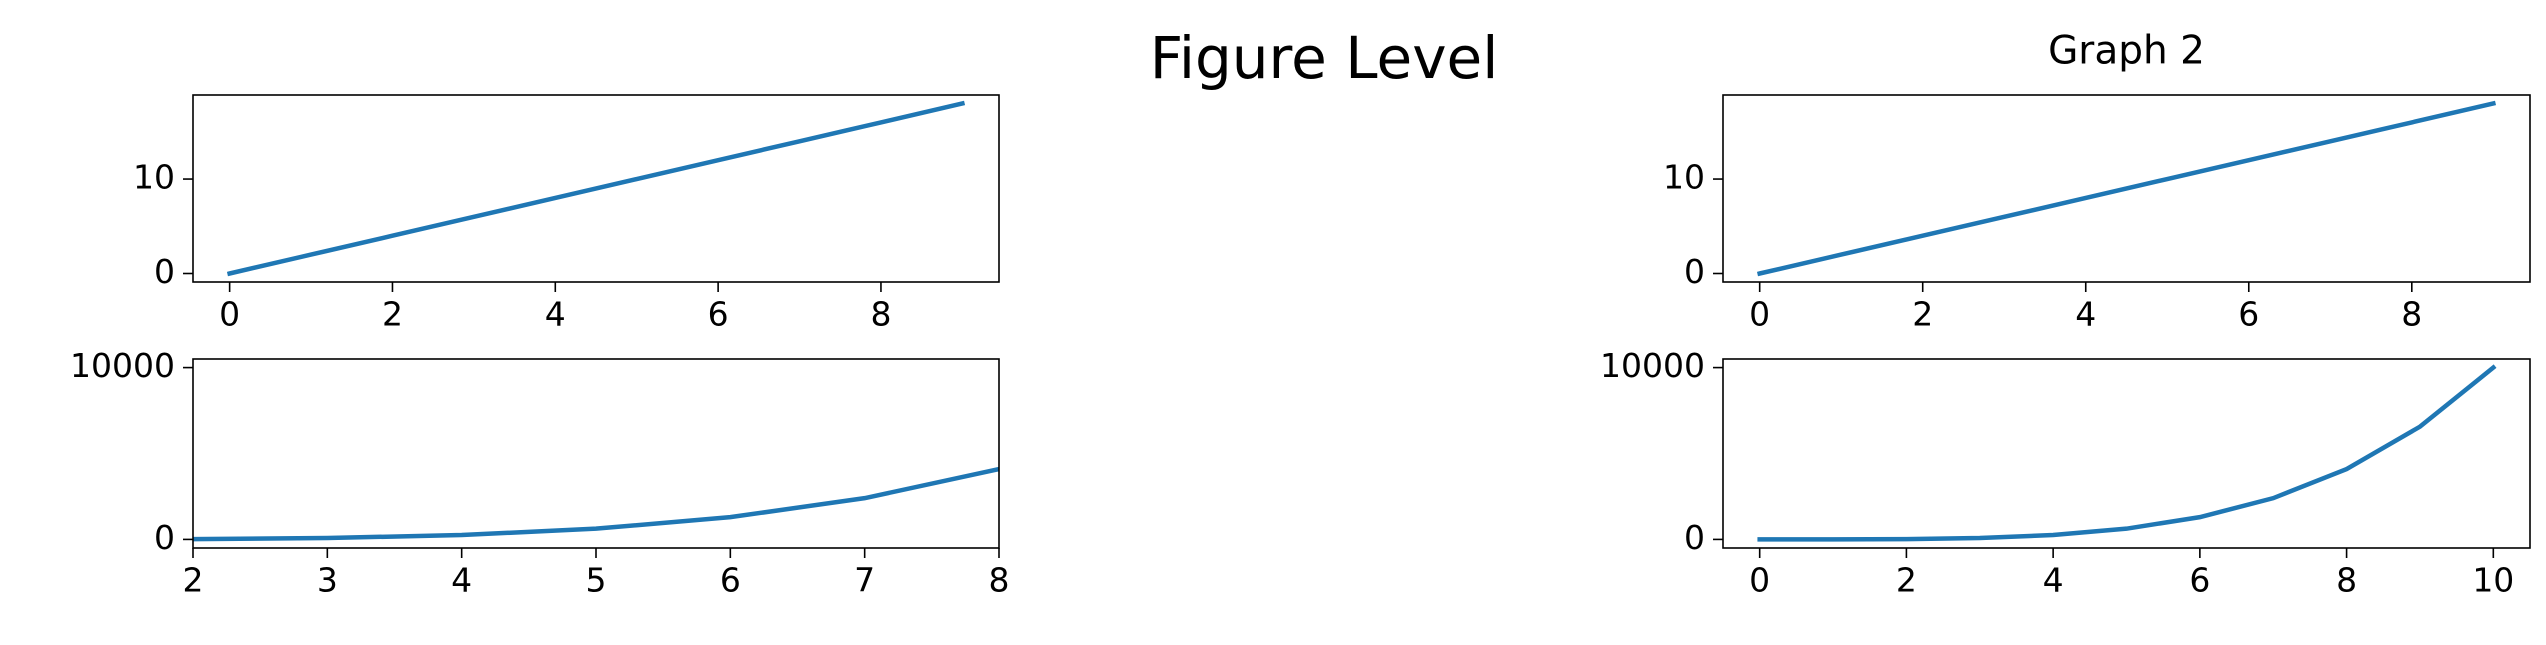 Image resolution: width=2546 pixels, height=645 pixels. Describe the element at coordinates (1324, 58) in the screenshot. I see `figure-title: Figure Level` at that location.